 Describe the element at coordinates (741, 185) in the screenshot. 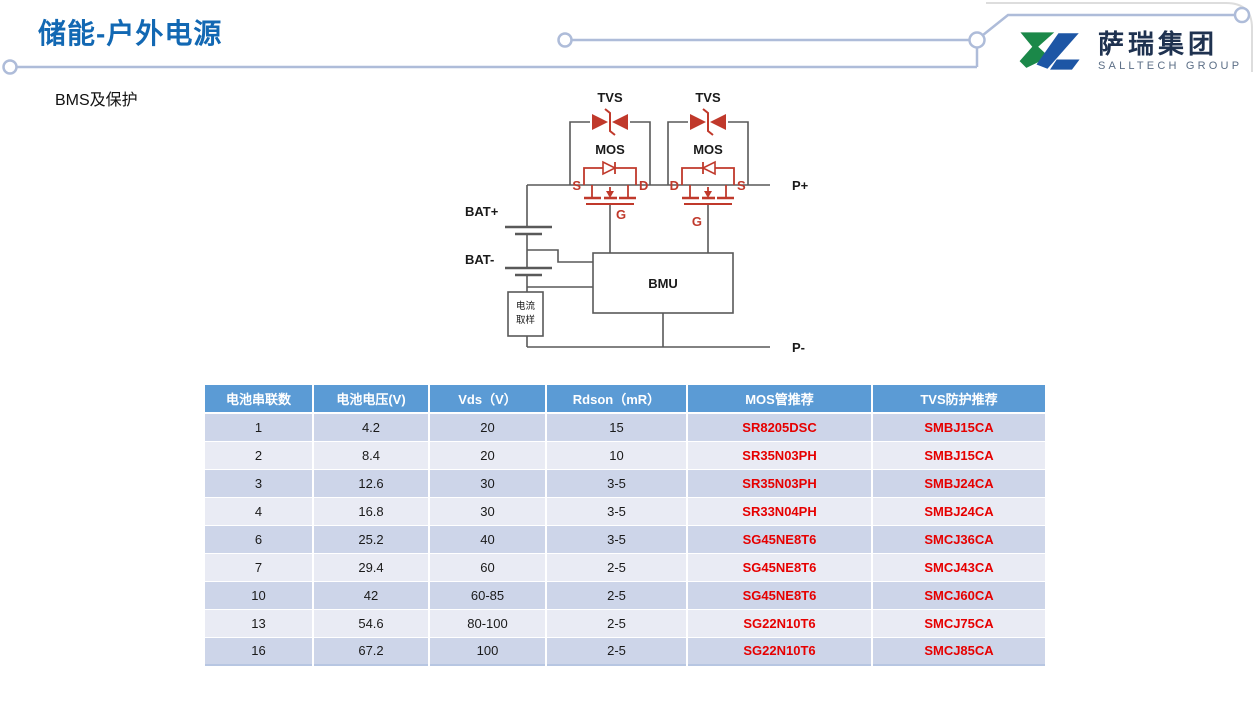

I see `mos2-source-label: S` at that location.